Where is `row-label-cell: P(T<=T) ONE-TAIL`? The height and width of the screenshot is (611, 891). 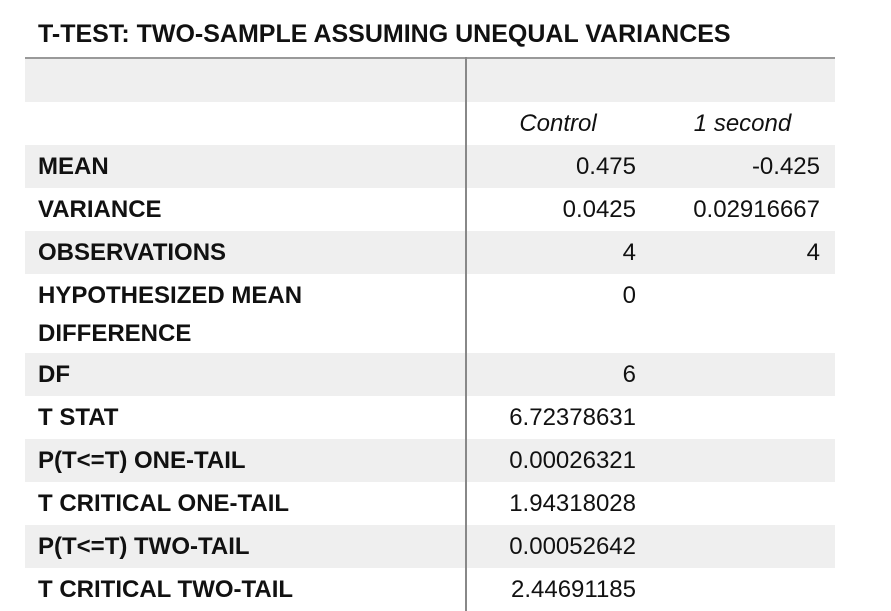
row-label-cell: P(T<=T) ONE-TAIL is located at coordinates (245, 460).